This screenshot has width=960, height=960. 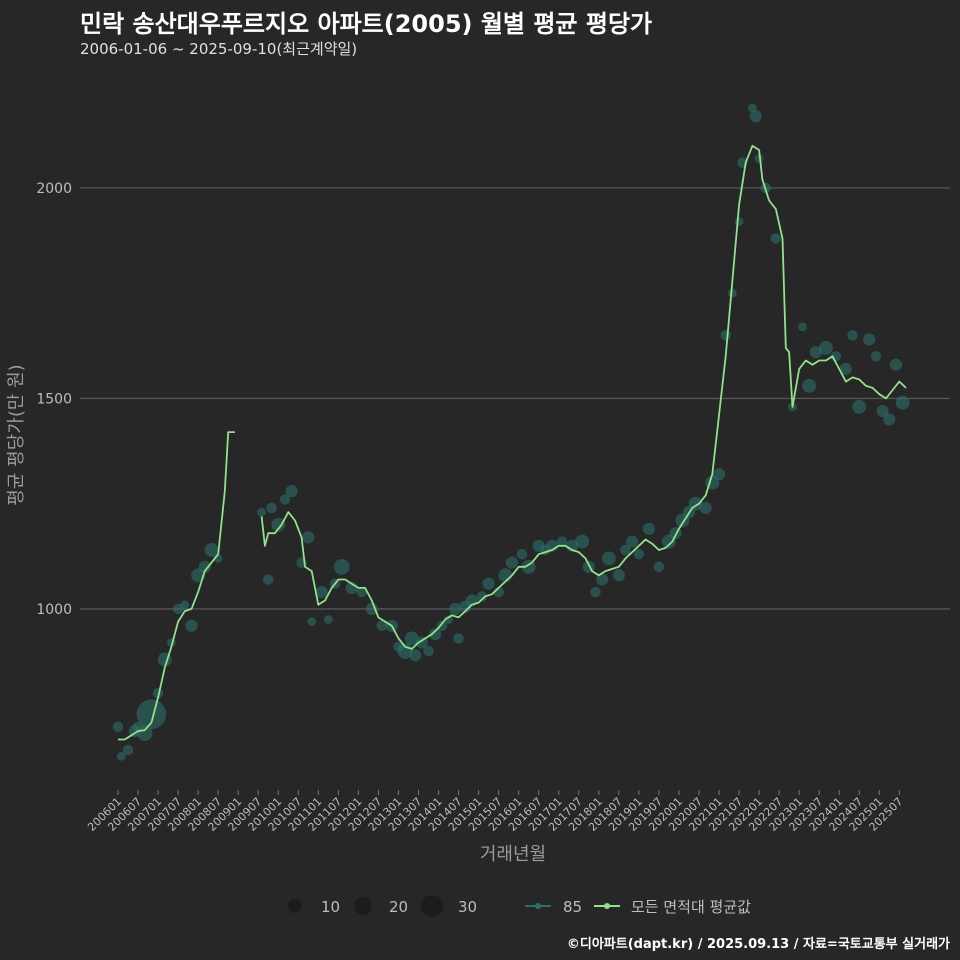 I want to click on legend-size-label: 10, so click(x=330, y=907).